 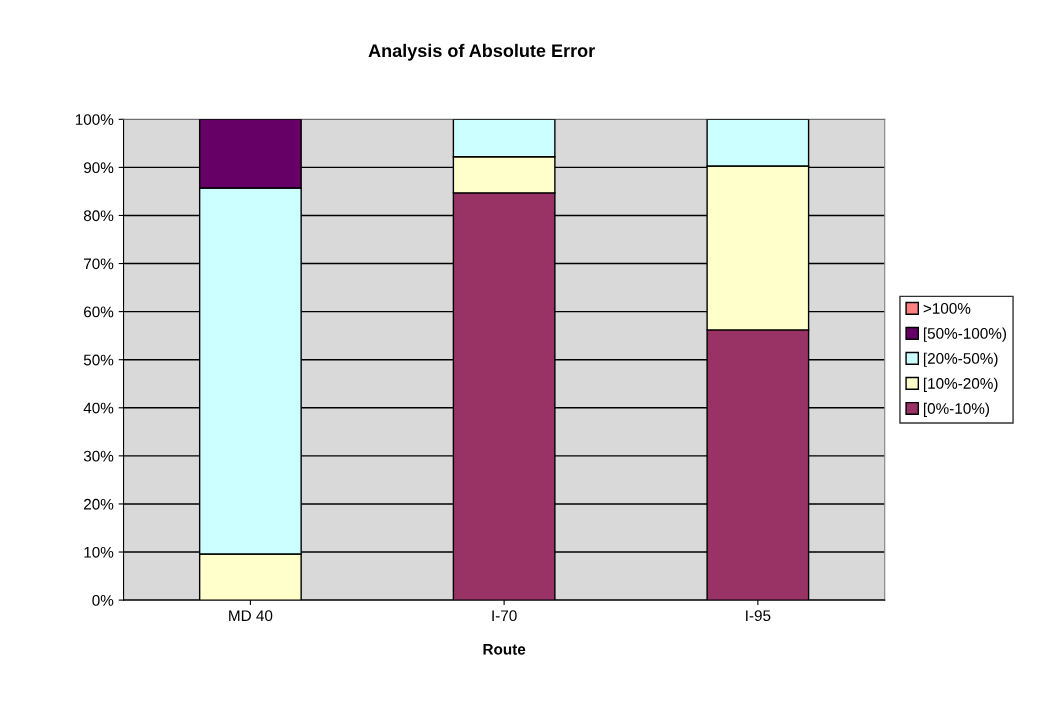 I want to click on y-tick-label: 40%, so click(x=98, y=408).